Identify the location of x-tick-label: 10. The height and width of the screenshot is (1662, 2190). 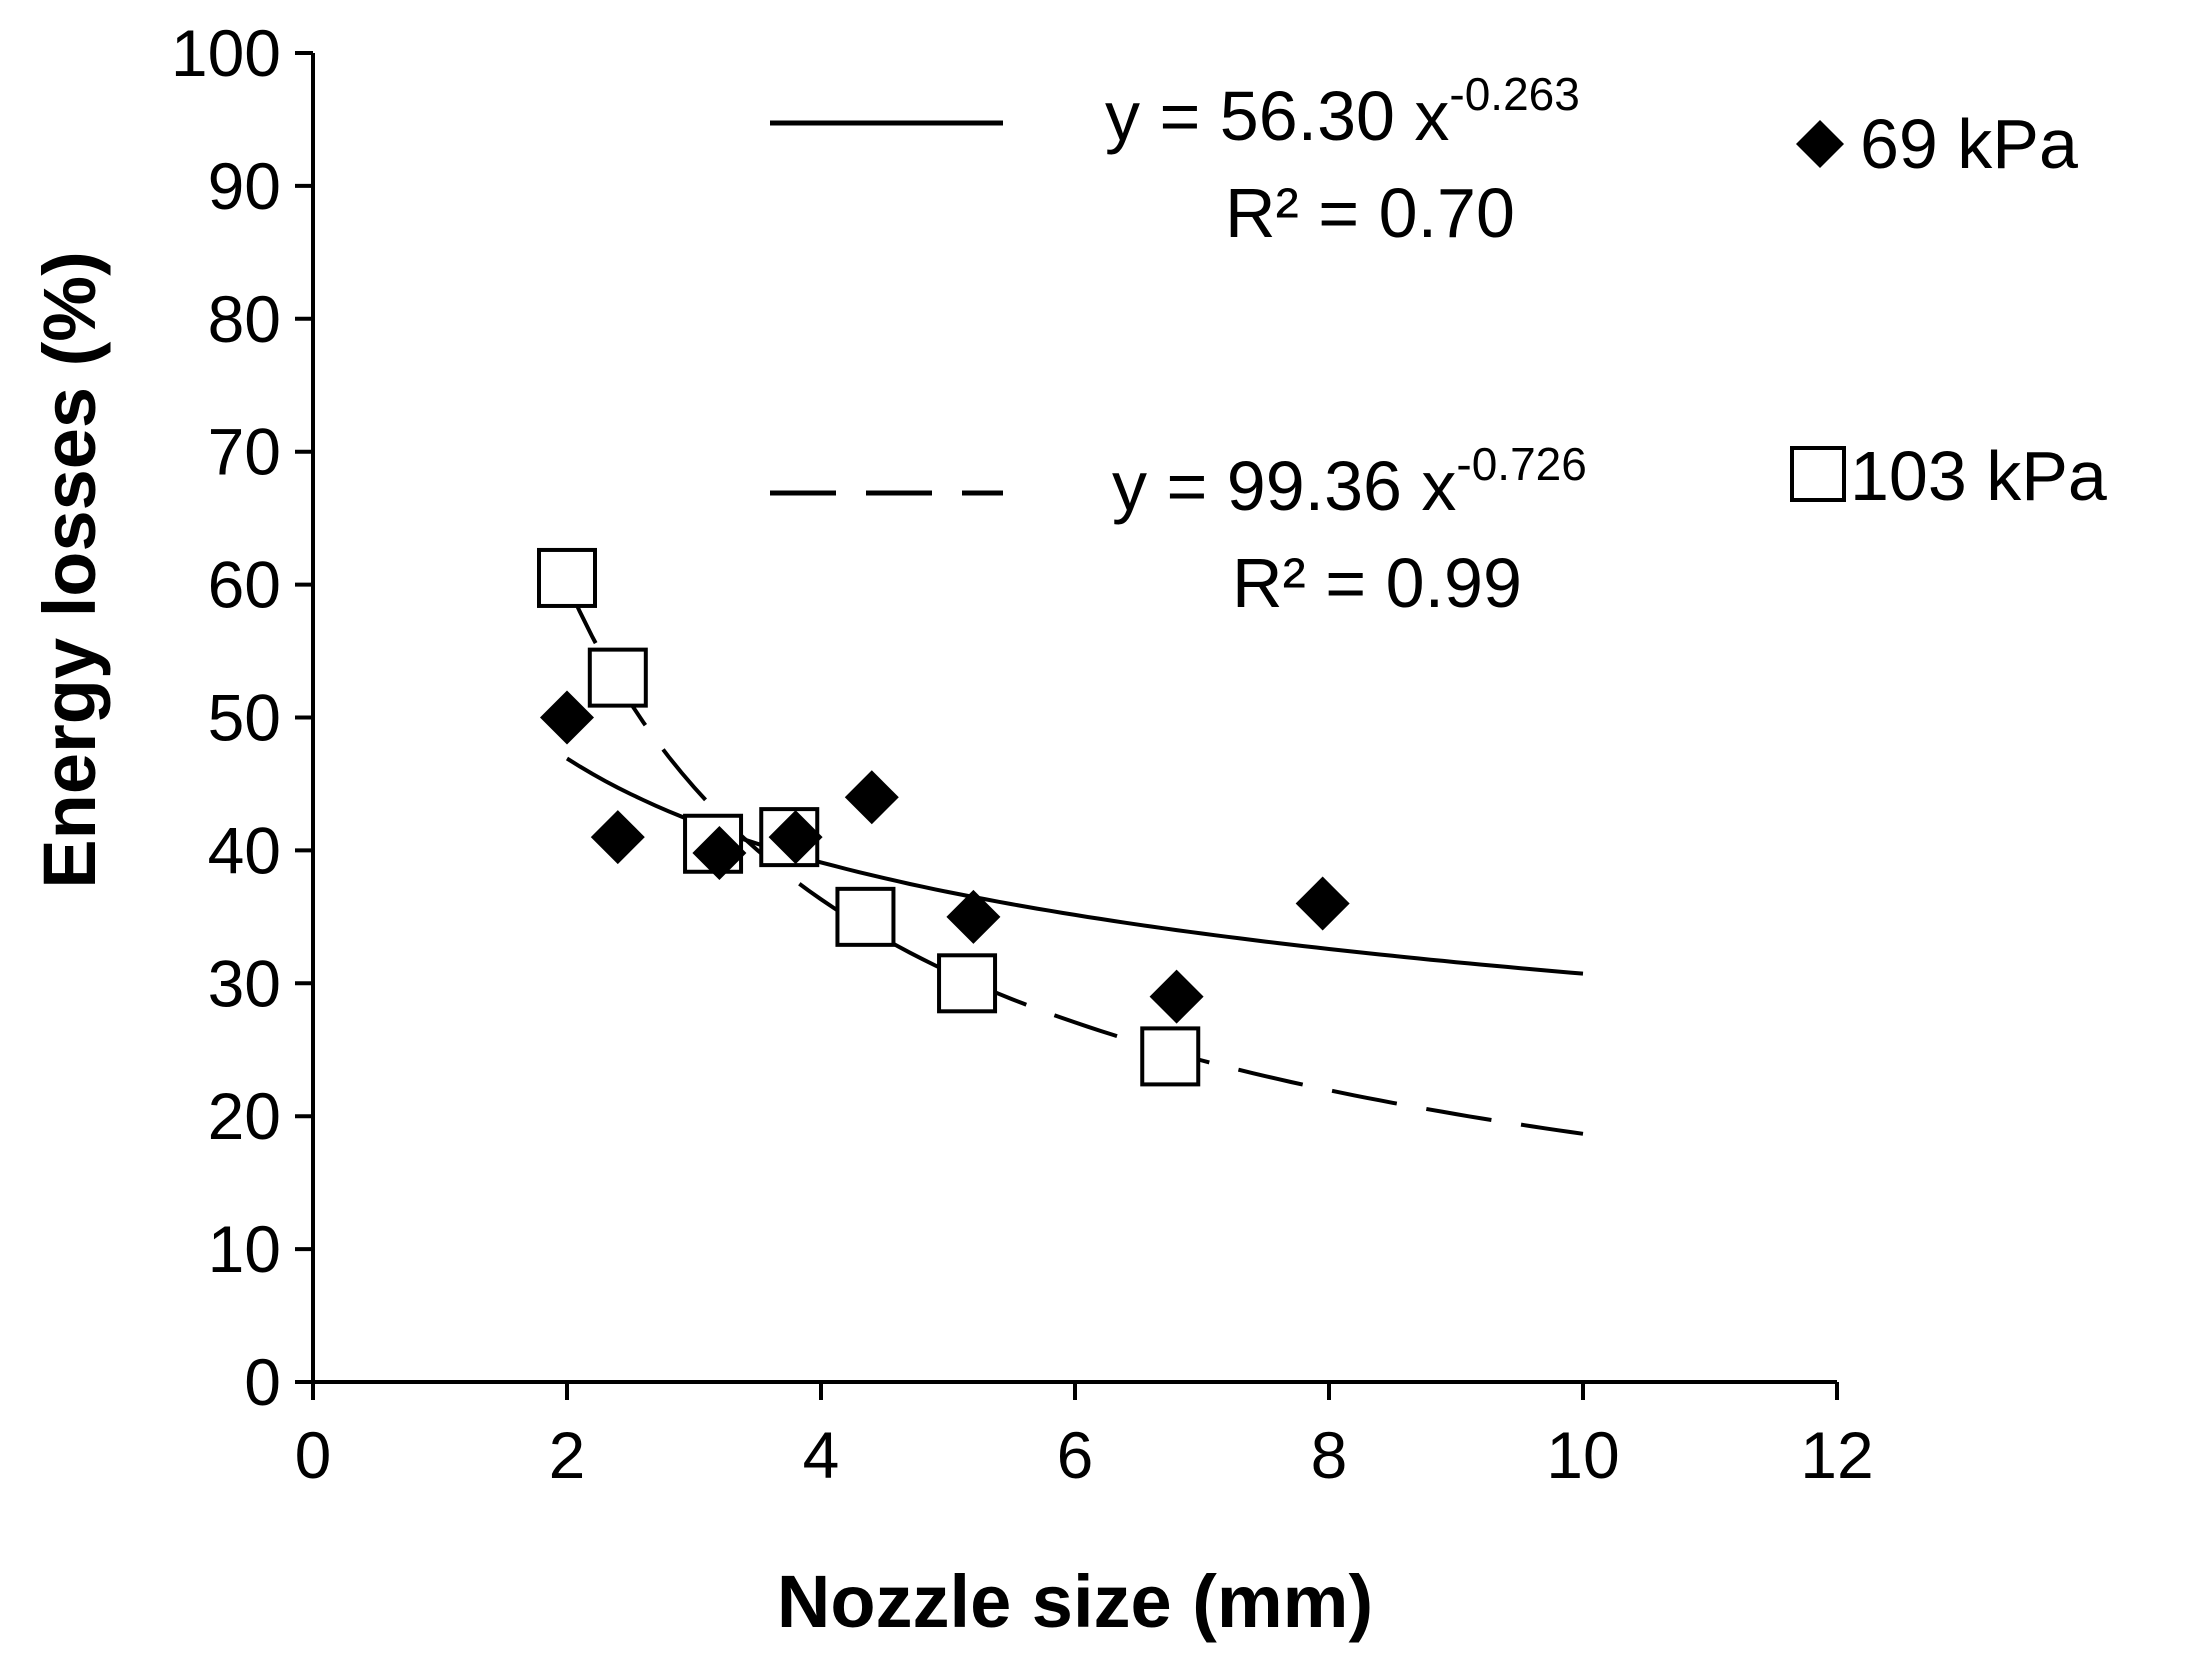
(1582, 1455).